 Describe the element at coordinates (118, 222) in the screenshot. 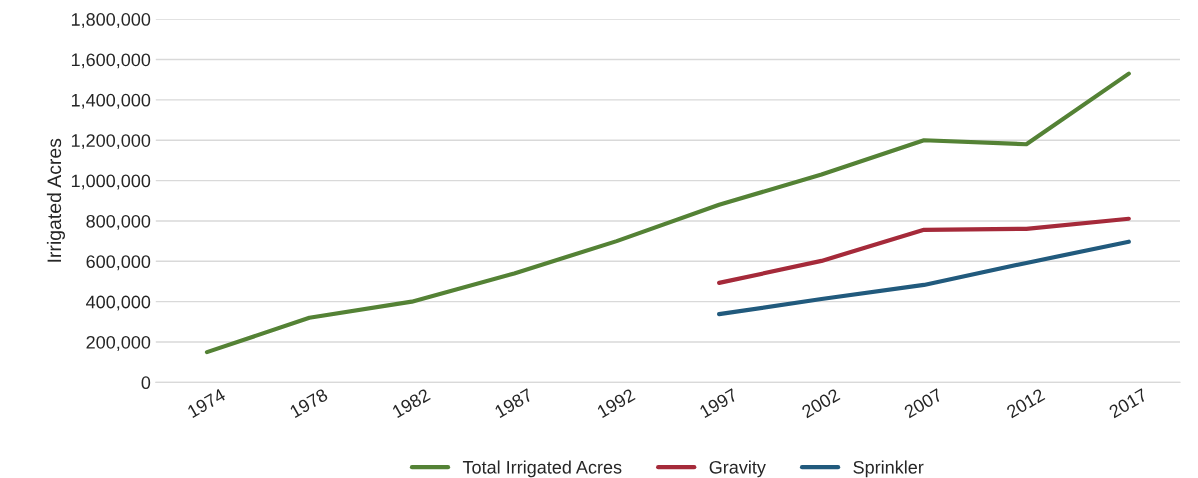

I see `y-tick-label: 800,000` at that location.